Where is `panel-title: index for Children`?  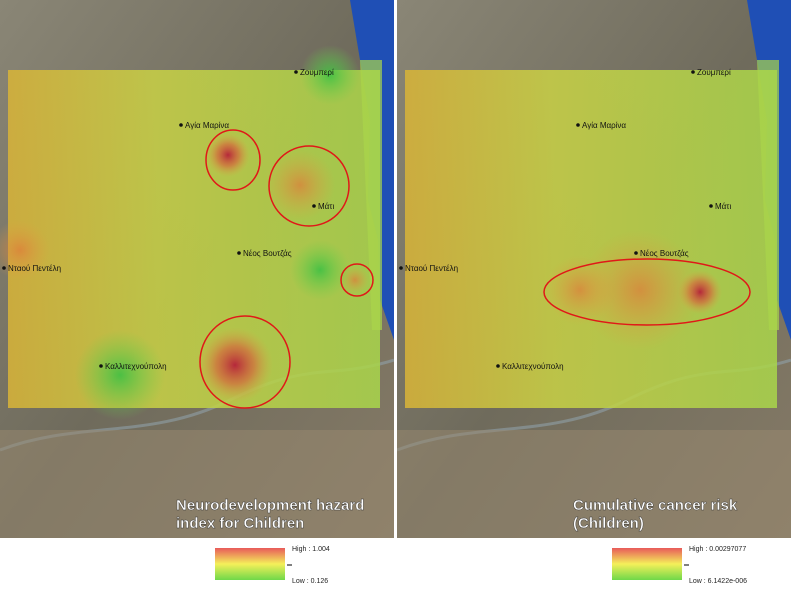
panel-title: index for Children is located at coordinates (240, 523).